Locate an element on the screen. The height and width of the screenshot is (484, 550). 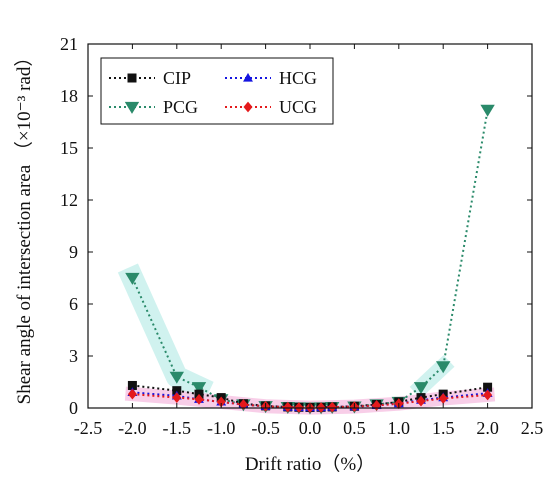
series-line-ucg is located at coordinates (310, 401).